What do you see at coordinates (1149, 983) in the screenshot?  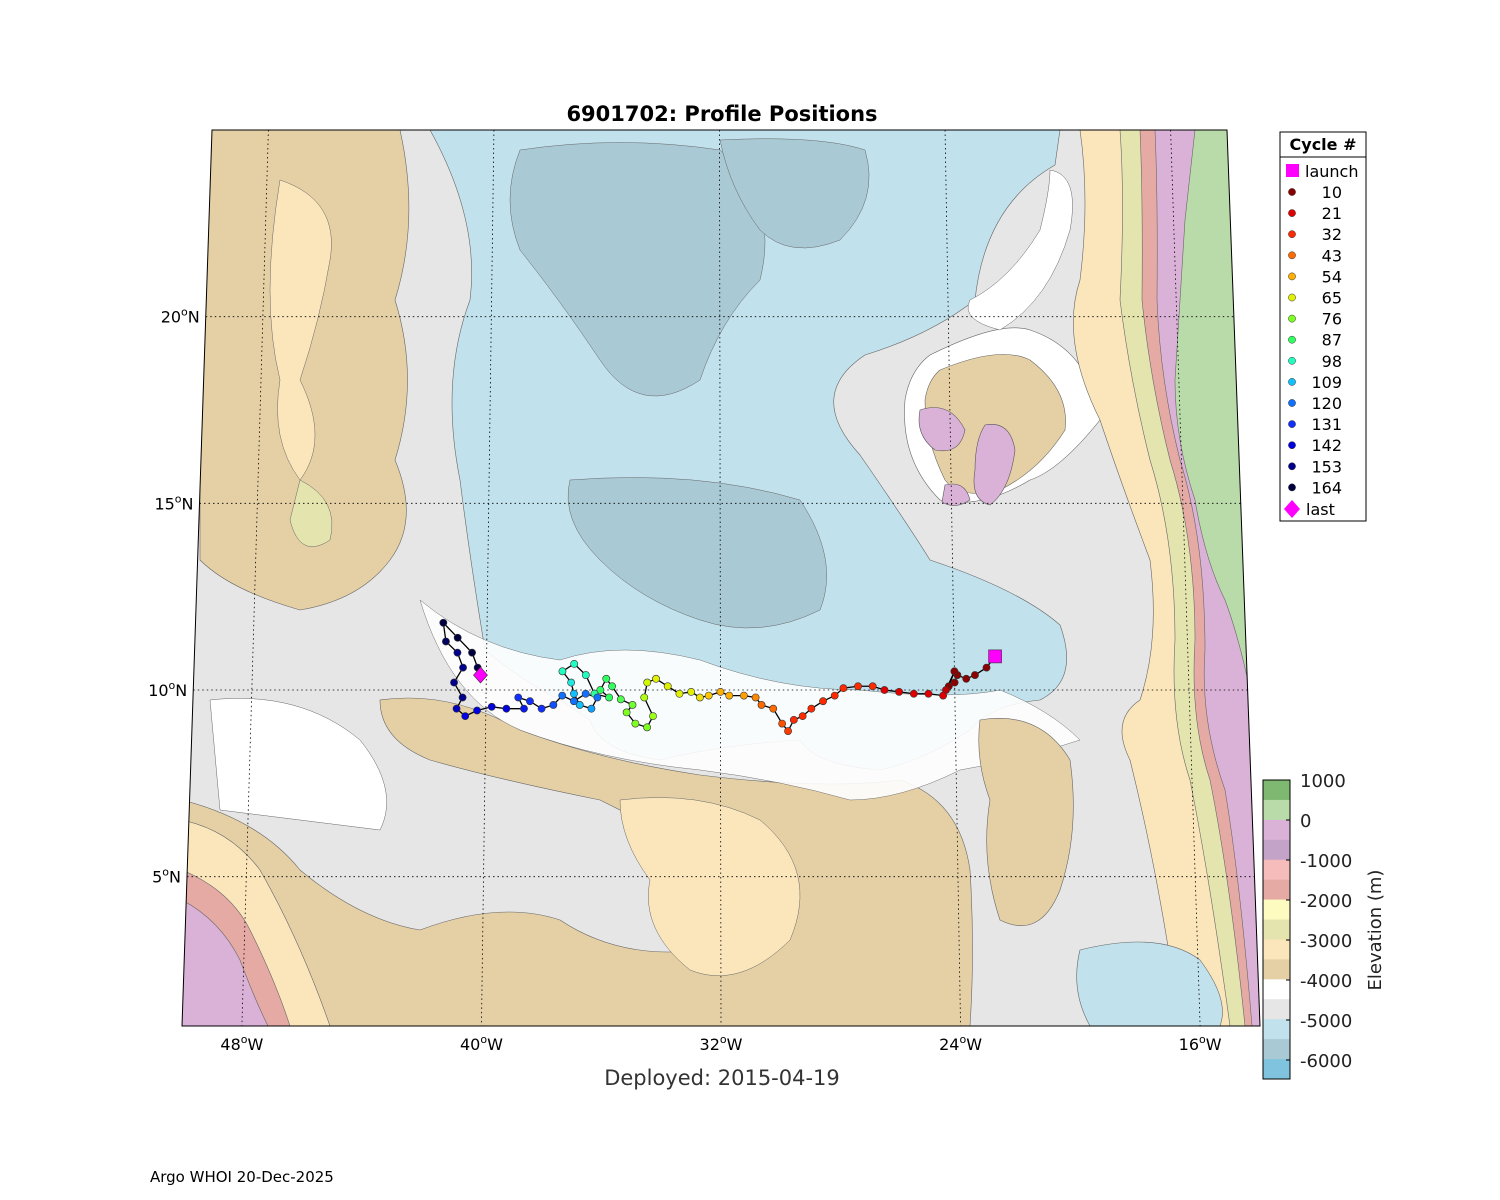 I see `basin-southeast` at bounding box center [1149, 983].